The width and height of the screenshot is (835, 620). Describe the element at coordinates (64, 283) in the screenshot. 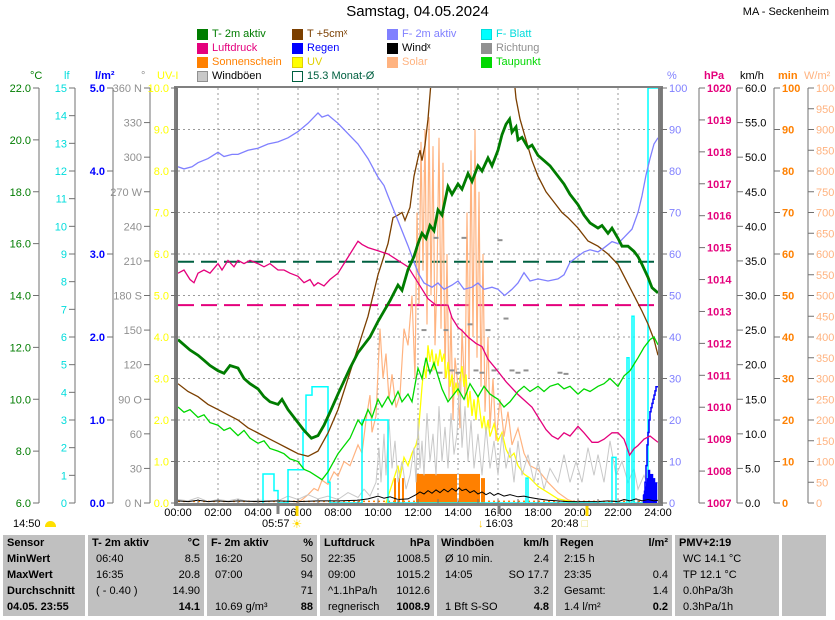

I see `svg-text: 8` at that location.